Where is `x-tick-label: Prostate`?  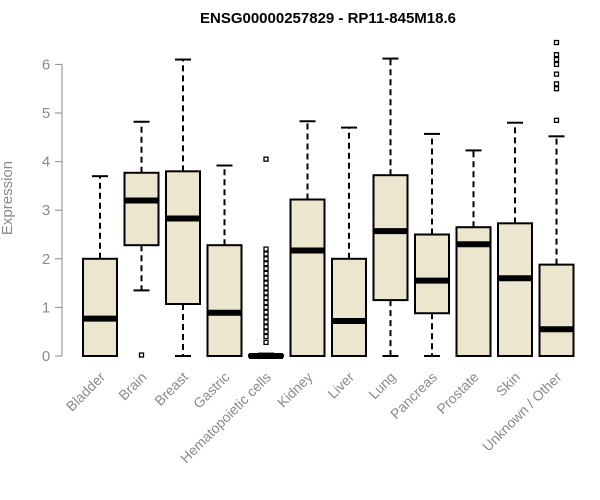
x-tick-label: Prostate is located at coordinates (457, 393).